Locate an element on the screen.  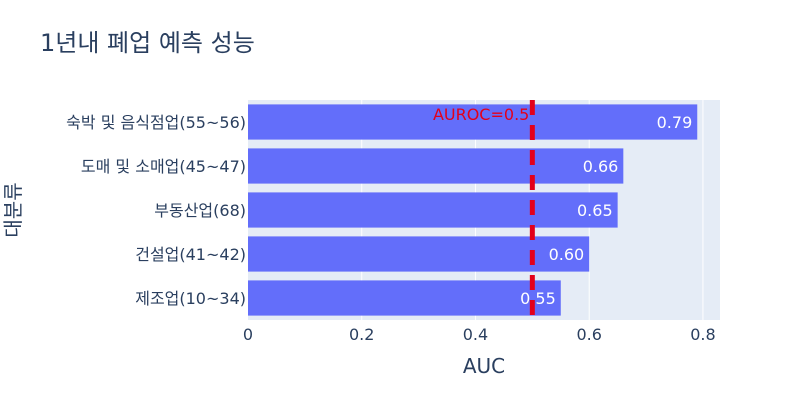
bar-value-label: 0.65 is located at coordinates (595, 210).